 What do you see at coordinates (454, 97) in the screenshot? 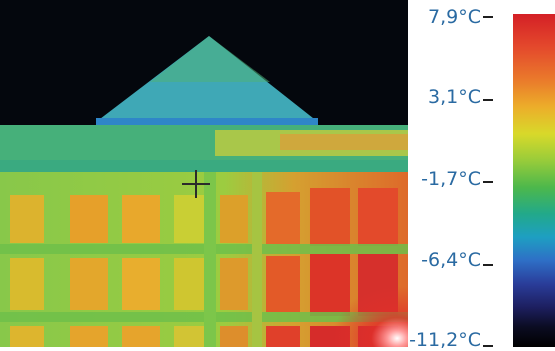
I see `scale-label-2: 3,1°C` at bounding box center [454, 97].